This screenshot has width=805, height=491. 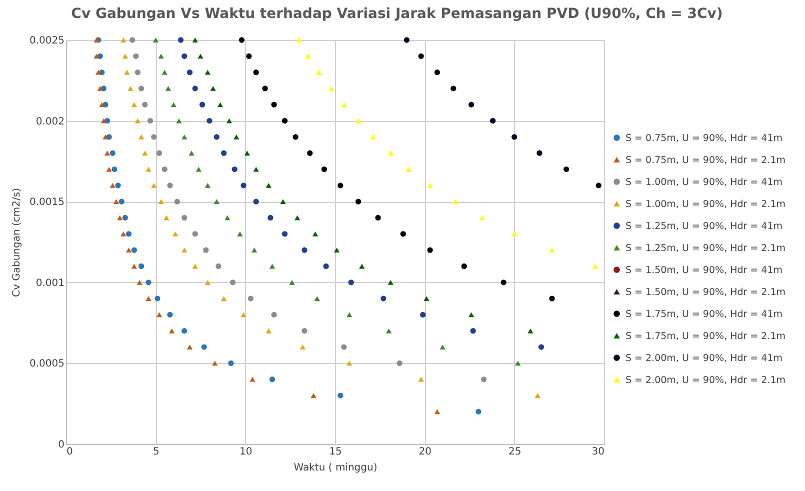 I want to click on y-axis-title: Cv Gabungan (cm2/s), so click(x=17, y=242).